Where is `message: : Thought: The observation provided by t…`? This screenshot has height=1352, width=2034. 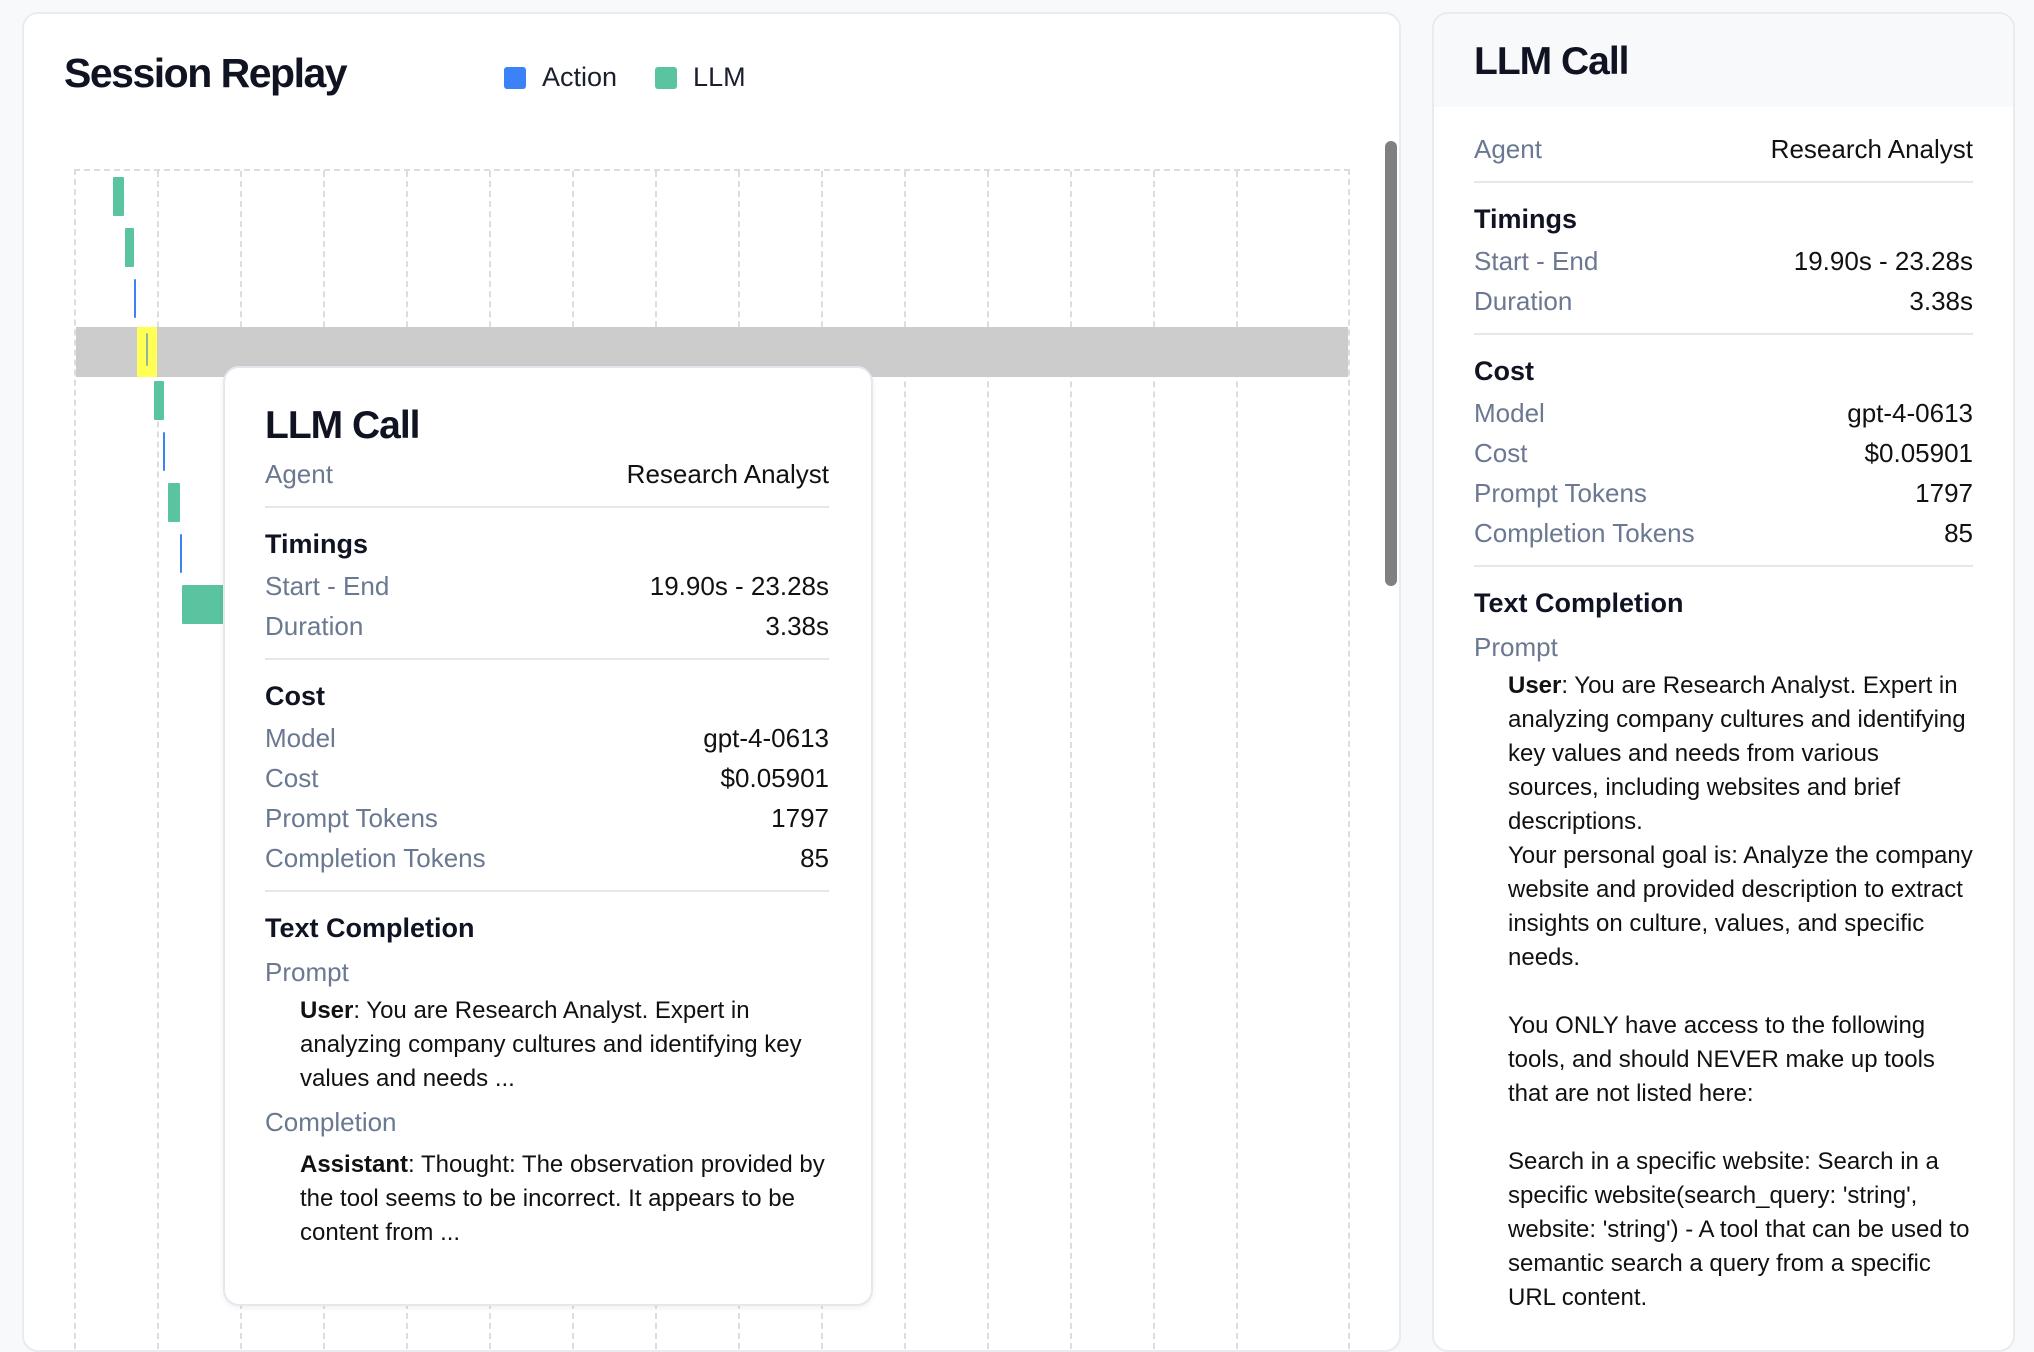 message: : Thought: The observation provided by t… is located at coordinates (562, 1198).